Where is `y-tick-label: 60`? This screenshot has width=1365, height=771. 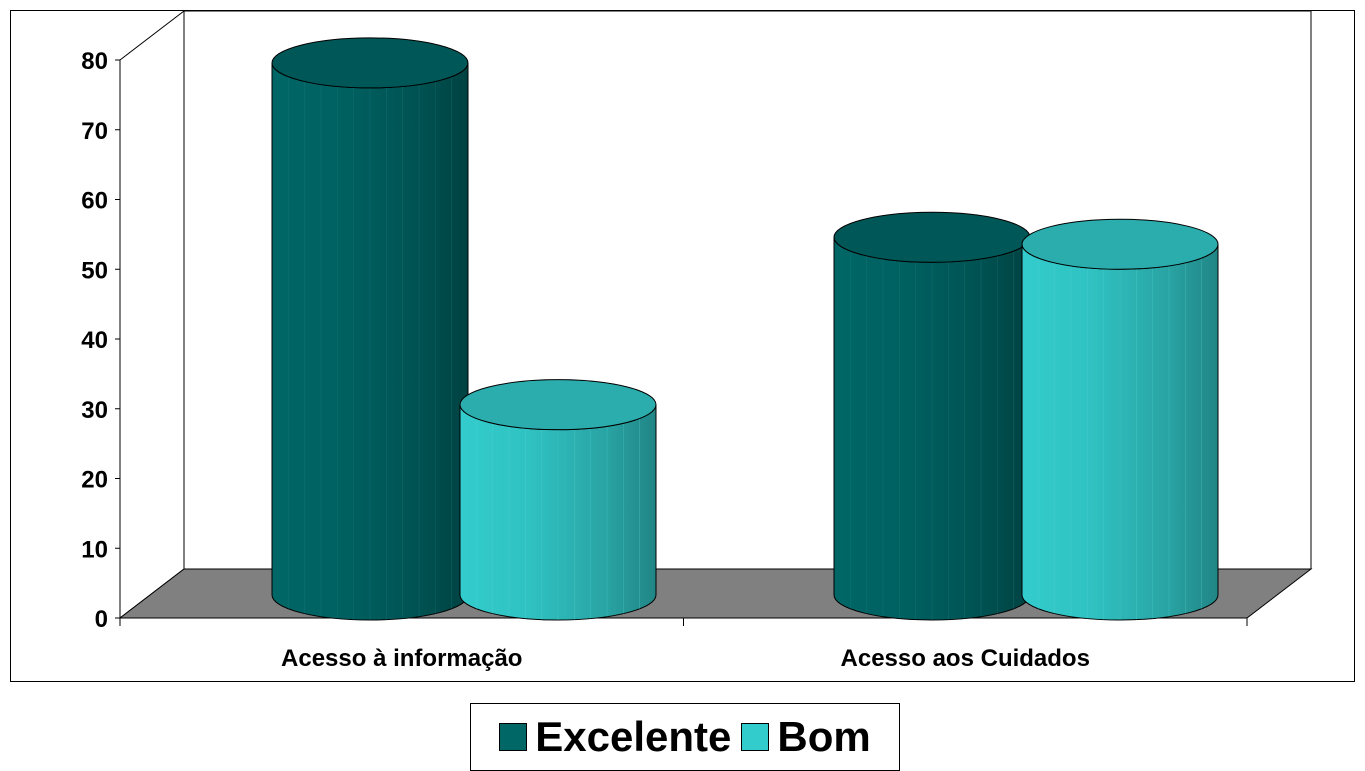 y-tick-label: 60 is located at coordinates (94, 201).